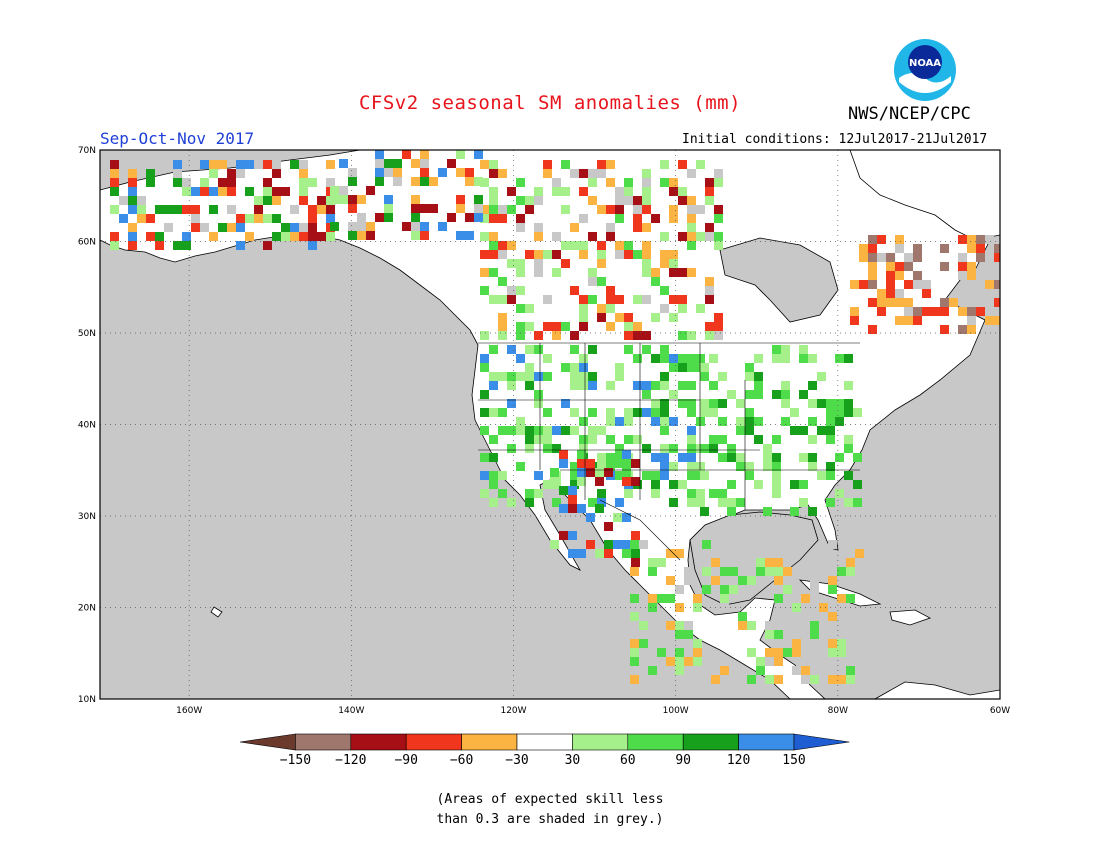 The height and width of the screenshot is (850, 1100). What do you see at coordinates (513, 711) in the screenshot?
I see `lon-tick-label: 120W` at bounding box center [513, 711].